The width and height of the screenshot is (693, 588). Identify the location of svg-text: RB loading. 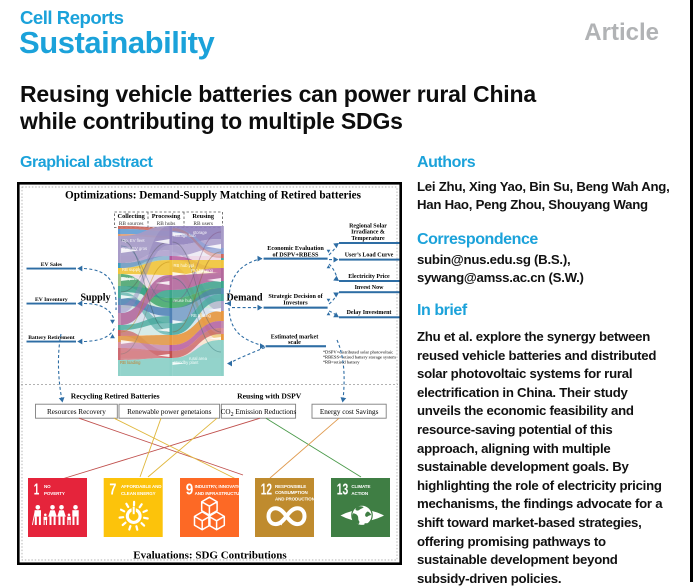
(130, 362).